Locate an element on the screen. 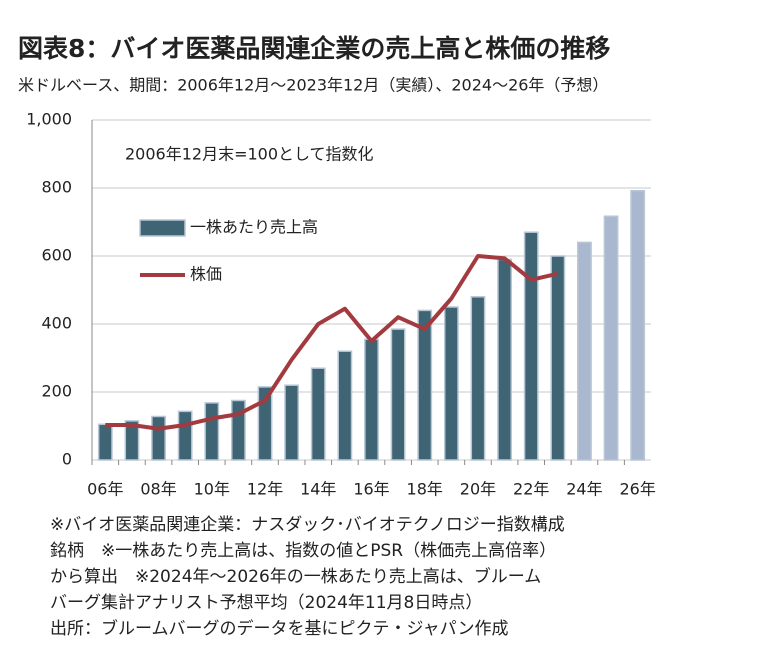  x-tick-label: 12年 is located at coordinates (265, 489).